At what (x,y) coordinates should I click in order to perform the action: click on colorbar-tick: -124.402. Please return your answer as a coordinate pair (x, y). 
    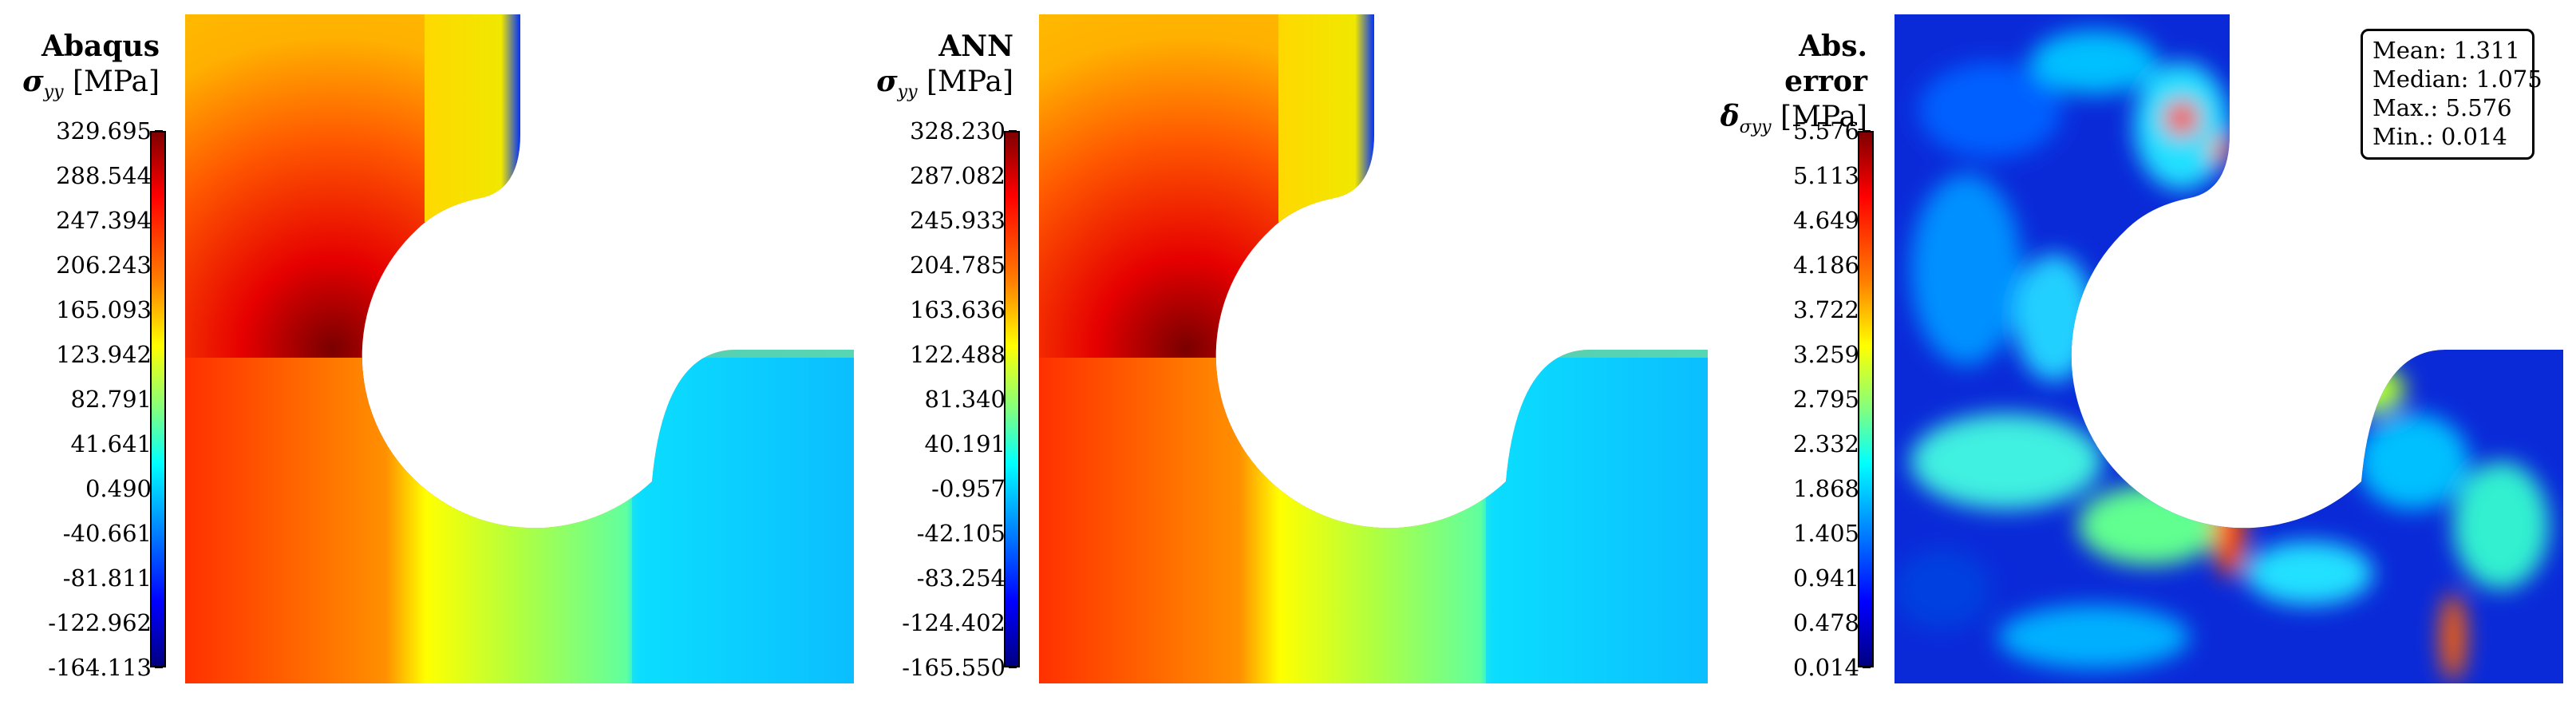
    Looking at the image, I should click on (959, 623).